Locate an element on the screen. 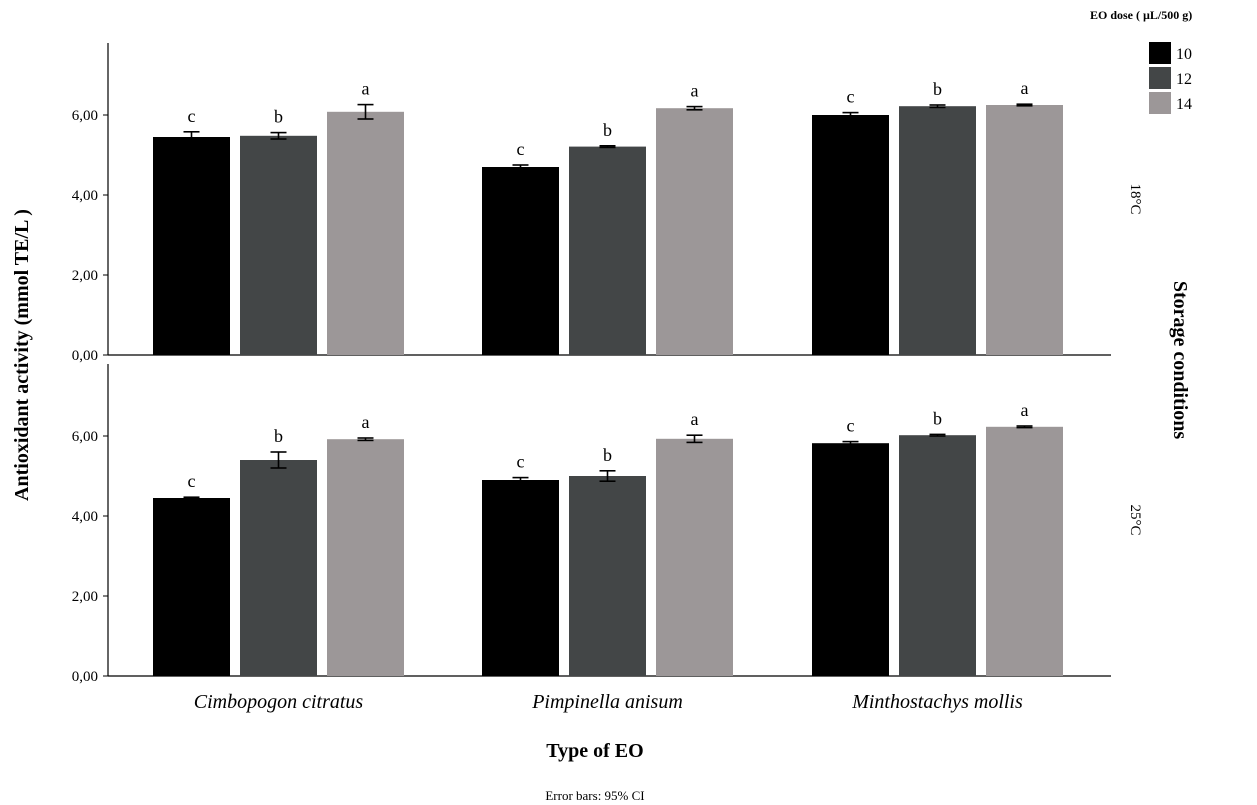  panel-label-group: 25°C is located at coordinates (1135, 519).